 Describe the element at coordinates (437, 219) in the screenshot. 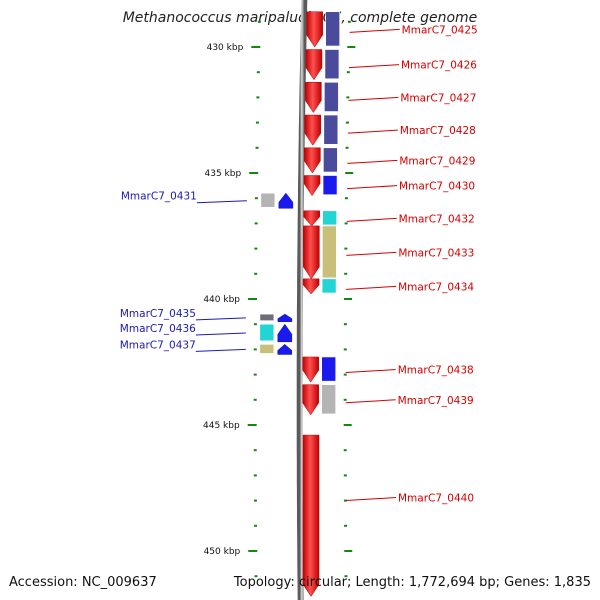

I see `gene-label-mmarc7-0432: MmarC7_0432` at that location.